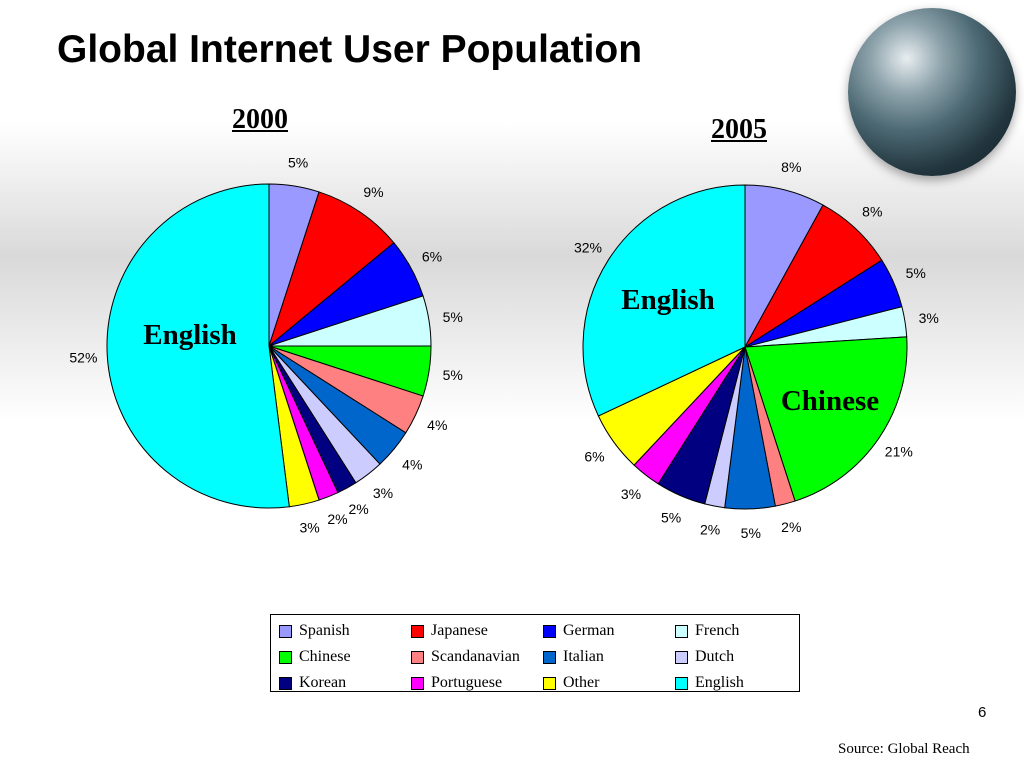  I want to click on legend-label-chinese: Chinese, so click(325, 656).